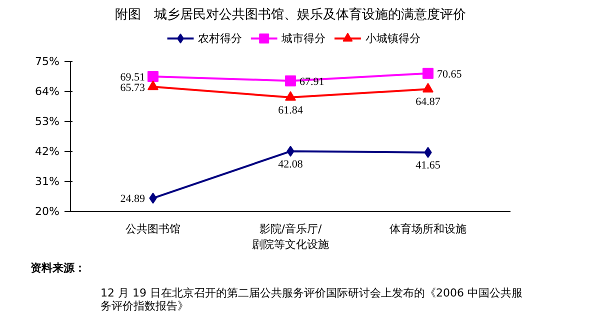 This screenshot has height=326, width=596. Describe the element at coordinates (47, 211) in the screenshot. I see `y-tick-label: 20%` at that location.